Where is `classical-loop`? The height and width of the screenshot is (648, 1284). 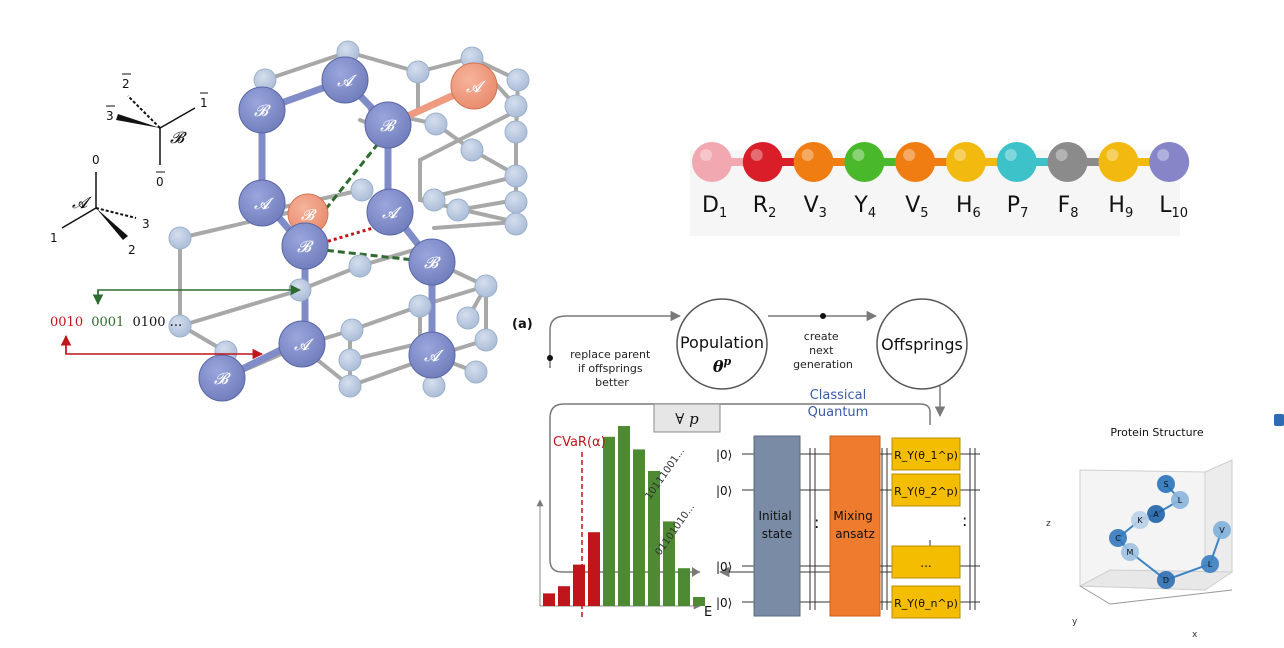
classical-loop is located at coordinates (740, 488).